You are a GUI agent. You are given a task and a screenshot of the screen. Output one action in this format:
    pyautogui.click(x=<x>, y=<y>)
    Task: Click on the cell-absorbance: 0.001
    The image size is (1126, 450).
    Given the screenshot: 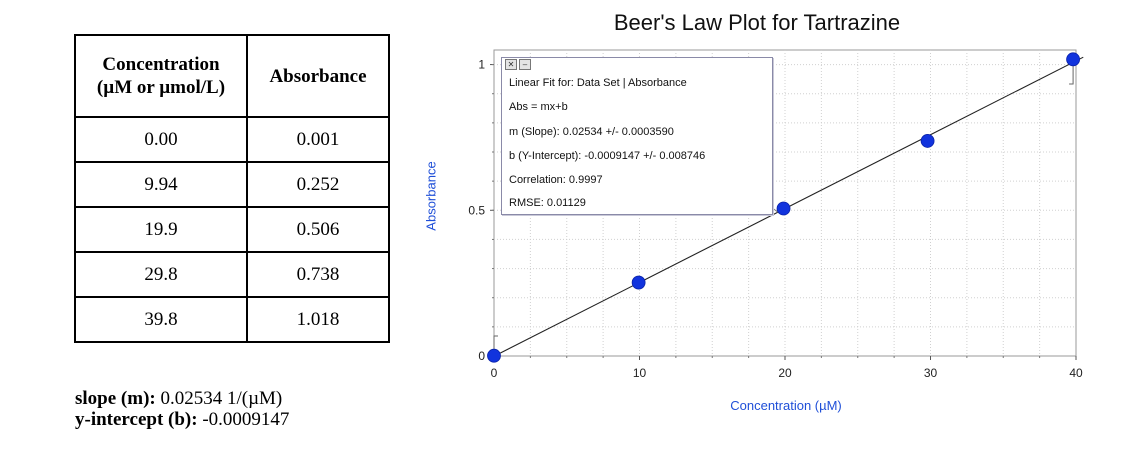 What is the action you would take?
    pyautogui.click(x=318, y=139)
    